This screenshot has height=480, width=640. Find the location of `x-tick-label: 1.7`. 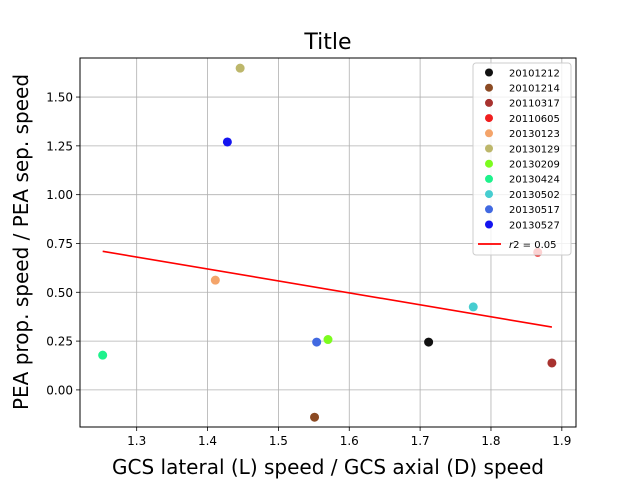

x-tick-label: 1.7 is located at coordinates (420, 441).